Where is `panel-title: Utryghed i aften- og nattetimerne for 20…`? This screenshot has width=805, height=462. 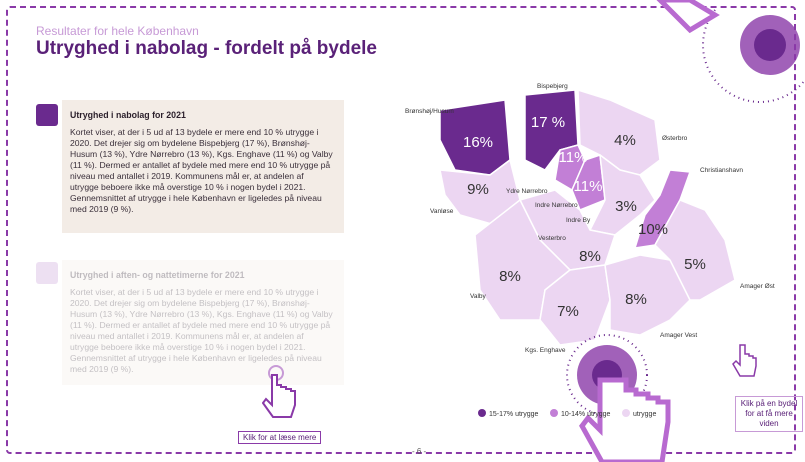 panel-title: Utryghed i aften- og nattetimerne for 20… is located at coordinates (157, 275).